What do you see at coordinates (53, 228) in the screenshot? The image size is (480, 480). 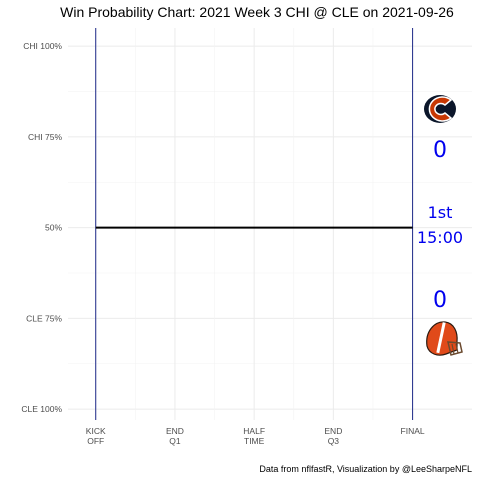 I see `y-tick-label: 50%` at bounding box center [53, 228].